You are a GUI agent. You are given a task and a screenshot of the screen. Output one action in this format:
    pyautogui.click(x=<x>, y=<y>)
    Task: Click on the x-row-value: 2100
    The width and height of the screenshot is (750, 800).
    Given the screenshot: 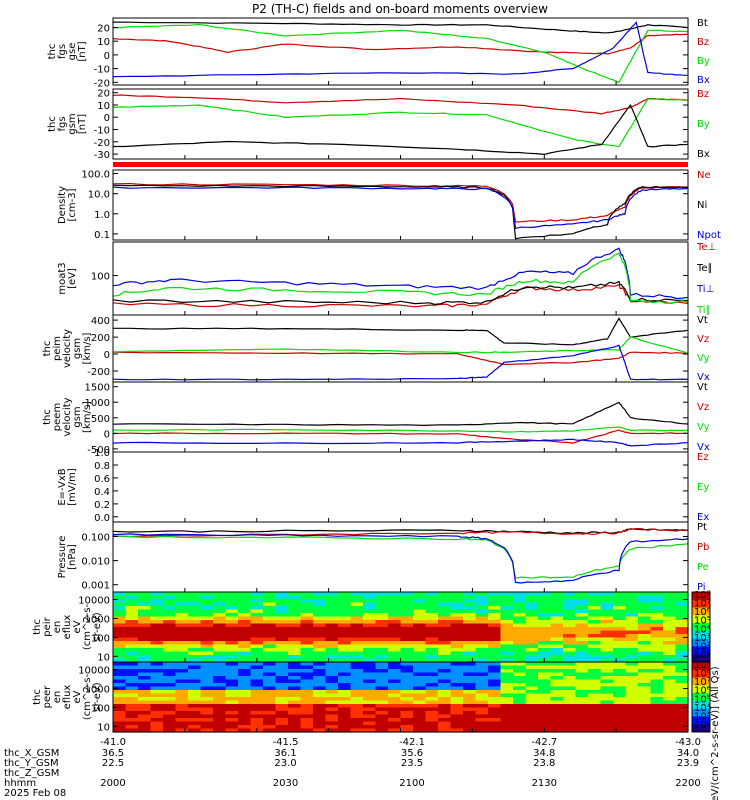 What is the action you would take?
    pyautogui.click(x=411, y=783)
    